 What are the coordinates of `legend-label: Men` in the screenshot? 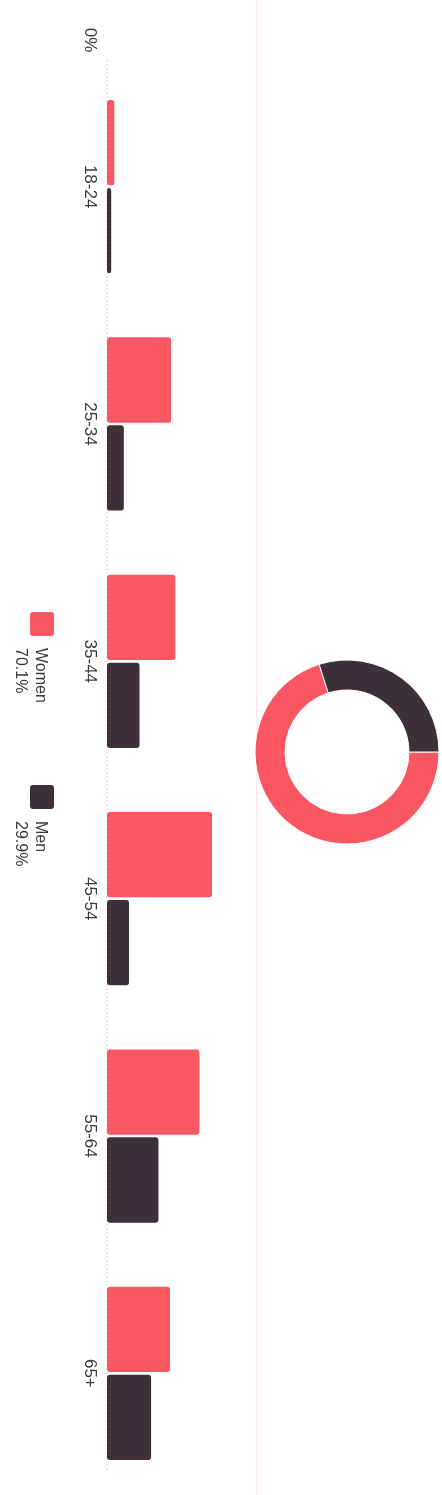 It's located at (41, 837).